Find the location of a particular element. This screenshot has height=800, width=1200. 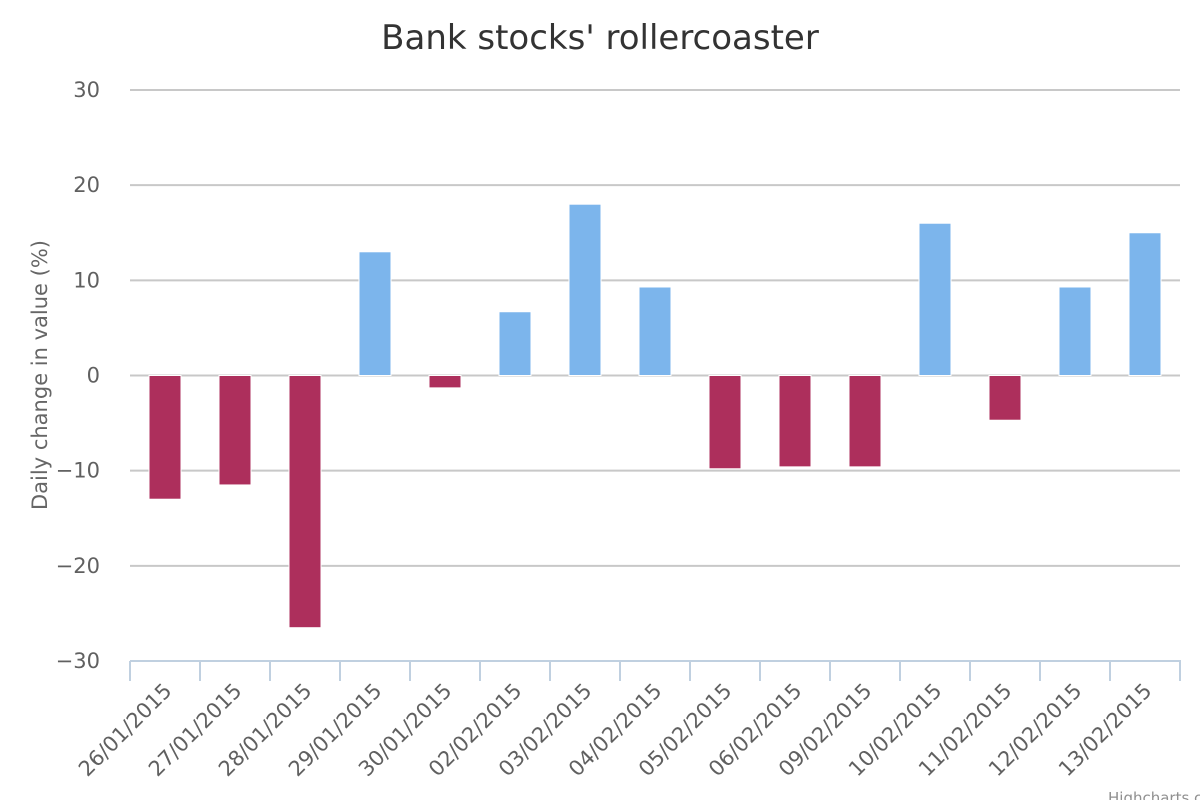

x-axis is located at coordinates (655, 670).